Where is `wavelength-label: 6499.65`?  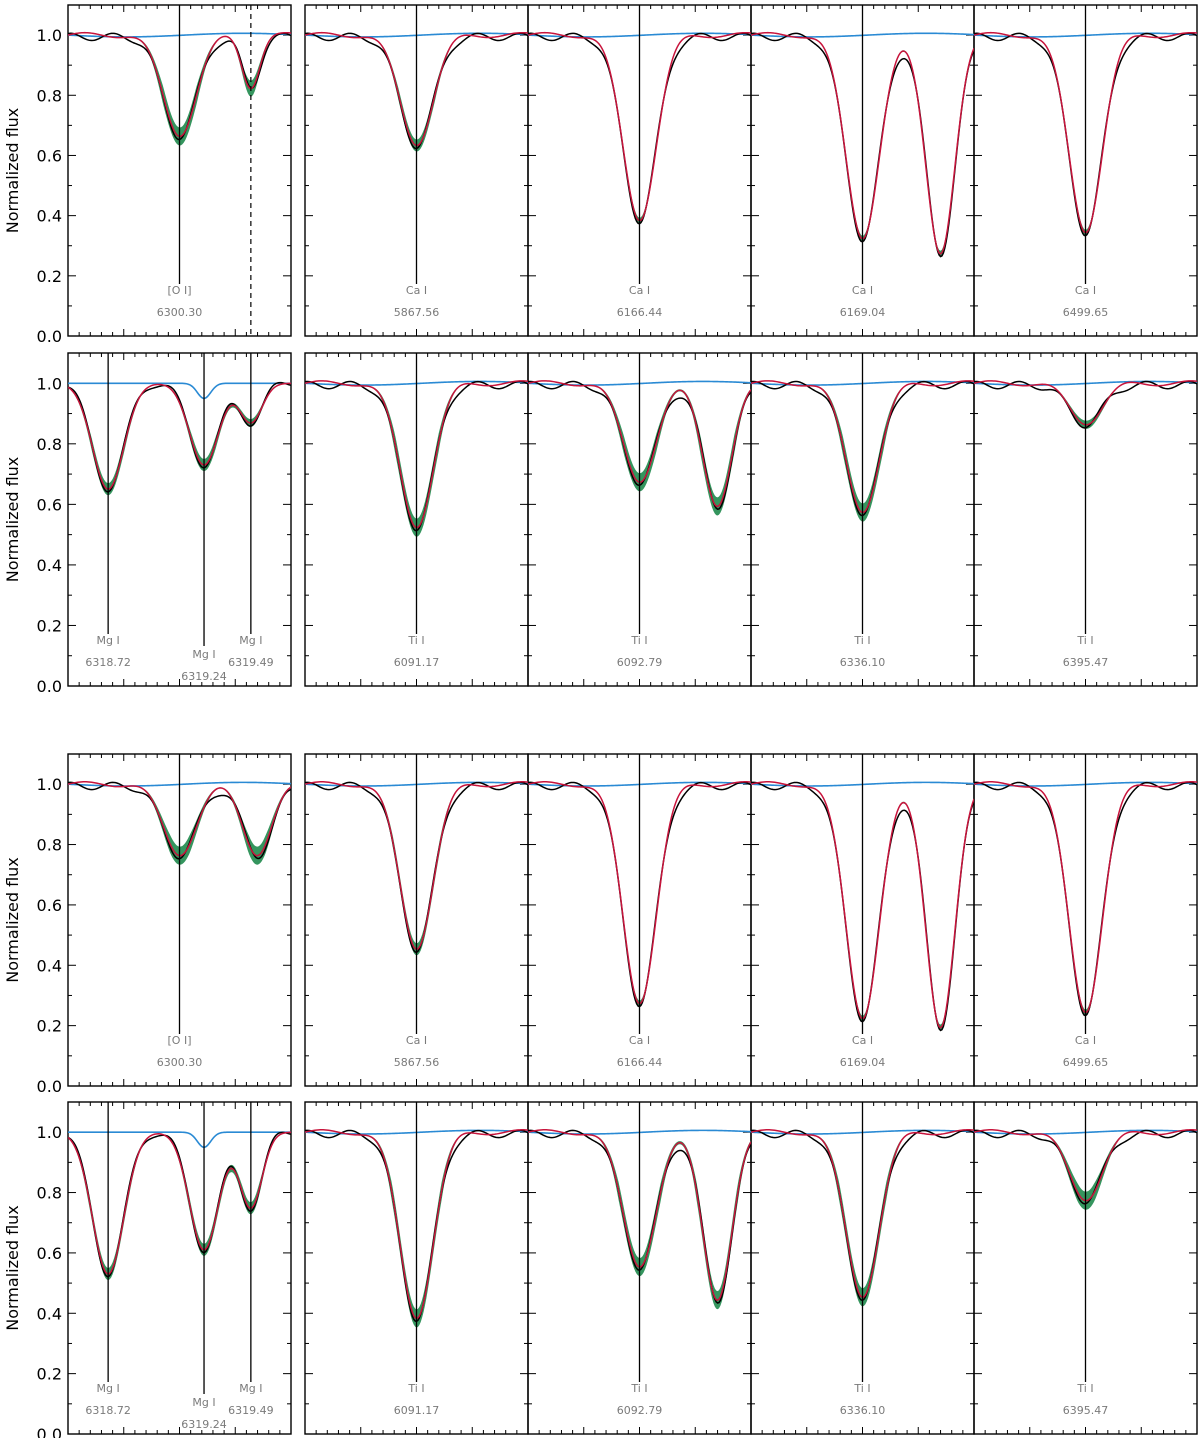
wavelength-label: 6499.65 is located at coordinates (1086, 1062).